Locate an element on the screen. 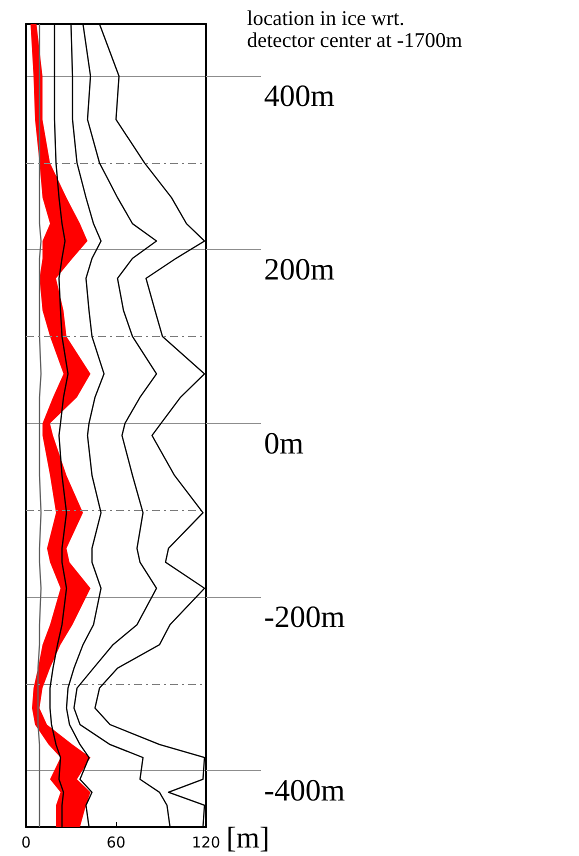  text: location in ice wrt. detector center at -1700m is located at coordinates (354, 29).